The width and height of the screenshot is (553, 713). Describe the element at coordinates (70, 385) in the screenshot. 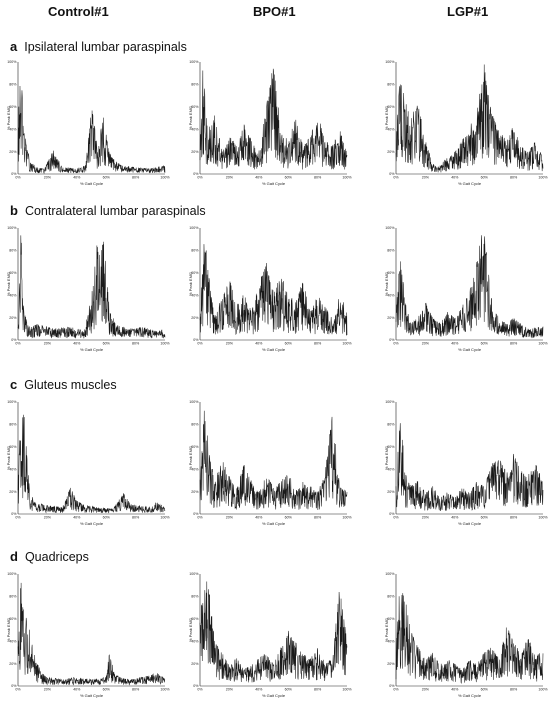

I see `row-label: Gluteus muscles` at that location.